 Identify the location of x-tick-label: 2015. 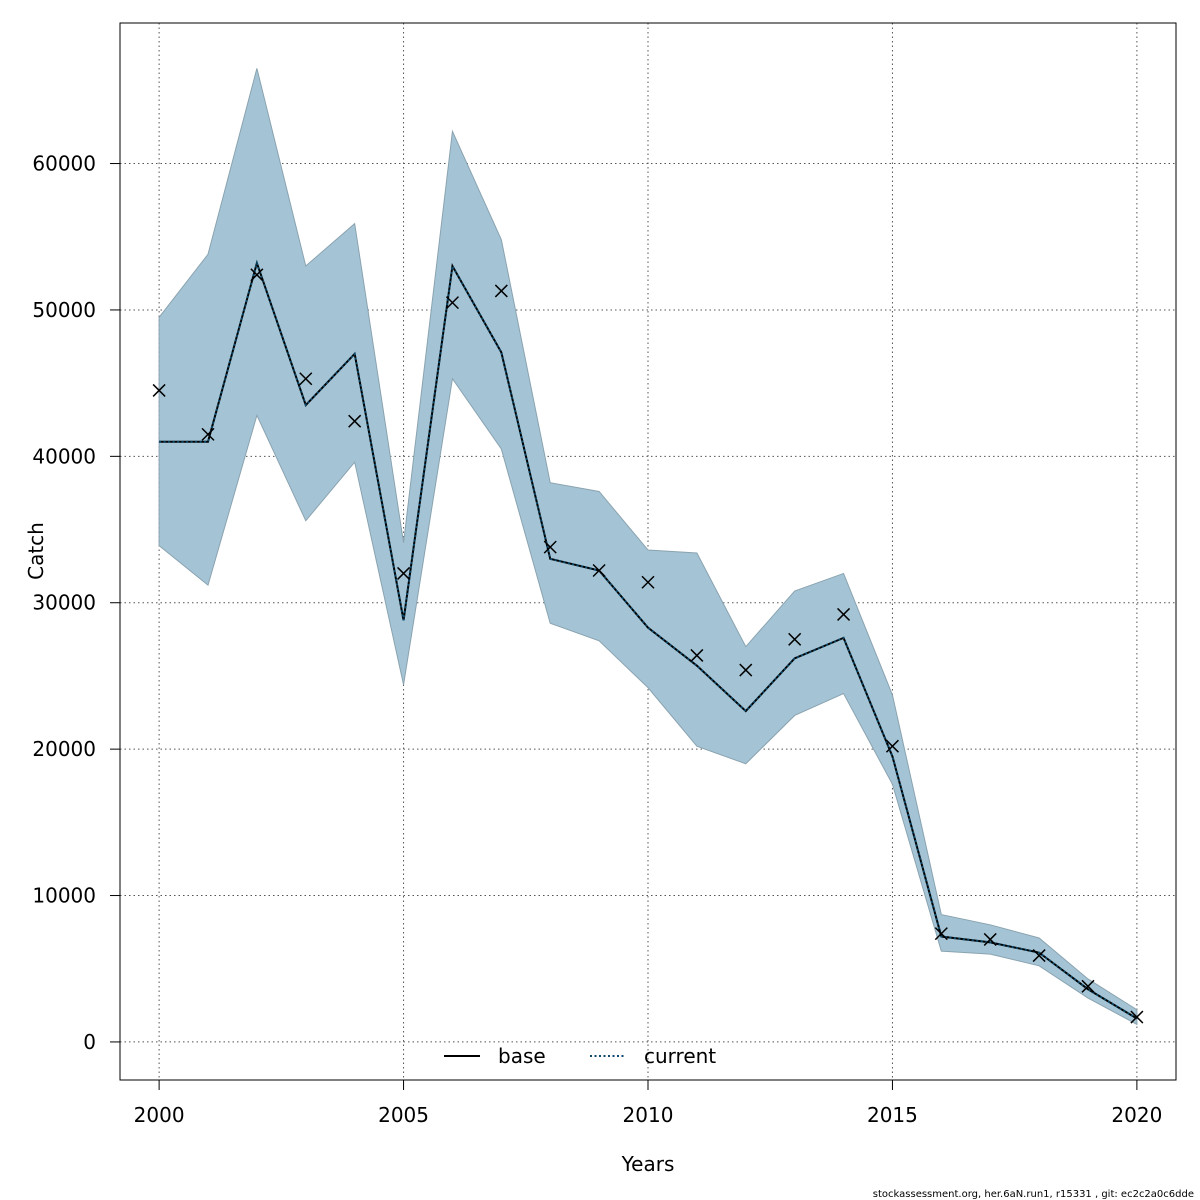
(892, 1115).